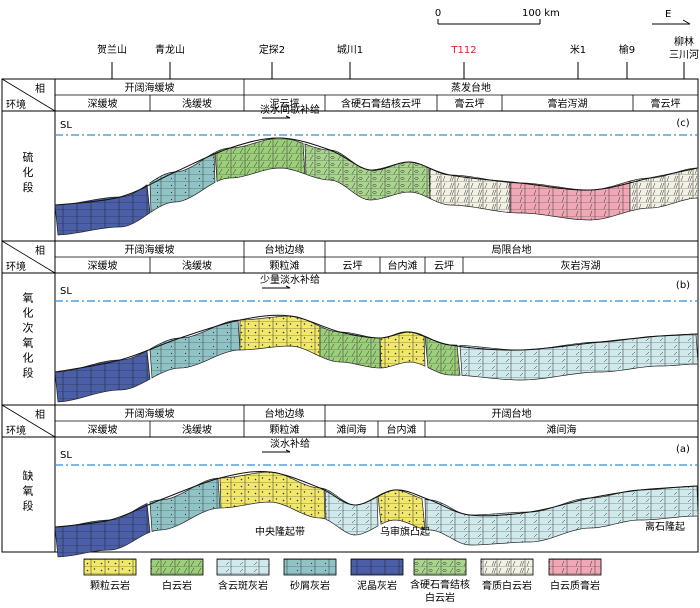 This screenshot has width=700, height=608. I want to click on legend-label: 含云斑灰岩, so click(243, 585).